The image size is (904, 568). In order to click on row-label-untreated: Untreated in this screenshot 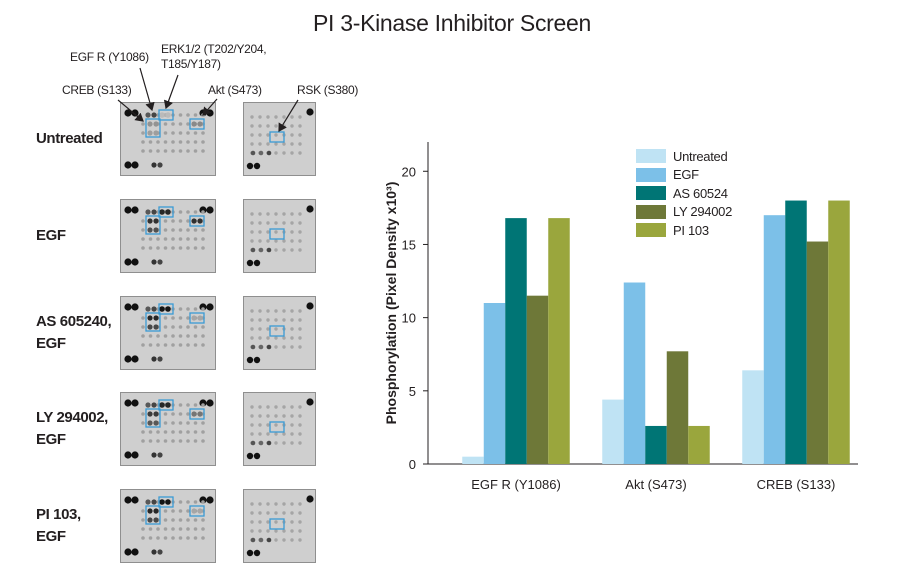, I will do `click(69, 139)`.